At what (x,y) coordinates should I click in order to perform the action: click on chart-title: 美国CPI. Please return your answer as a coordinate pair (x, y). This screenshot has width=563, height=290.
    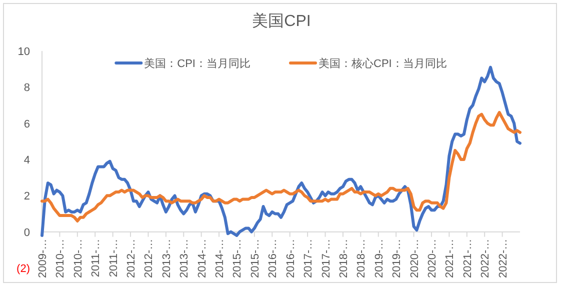
    Looking at the image, I should click on (281, 21).